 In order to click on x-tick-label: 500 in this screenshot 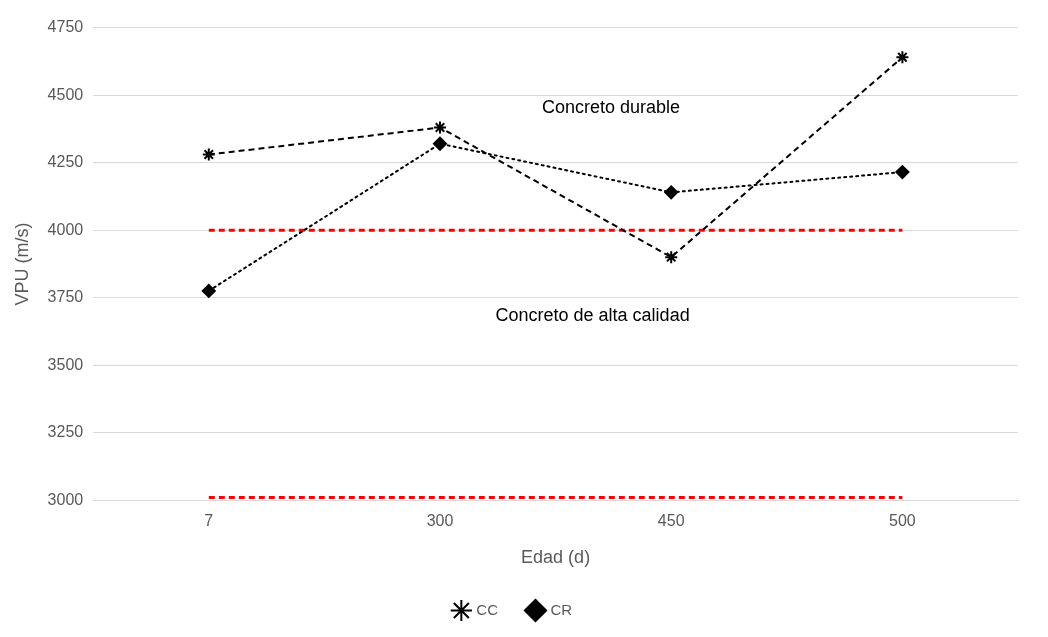, I will do `click(902, 521)`.